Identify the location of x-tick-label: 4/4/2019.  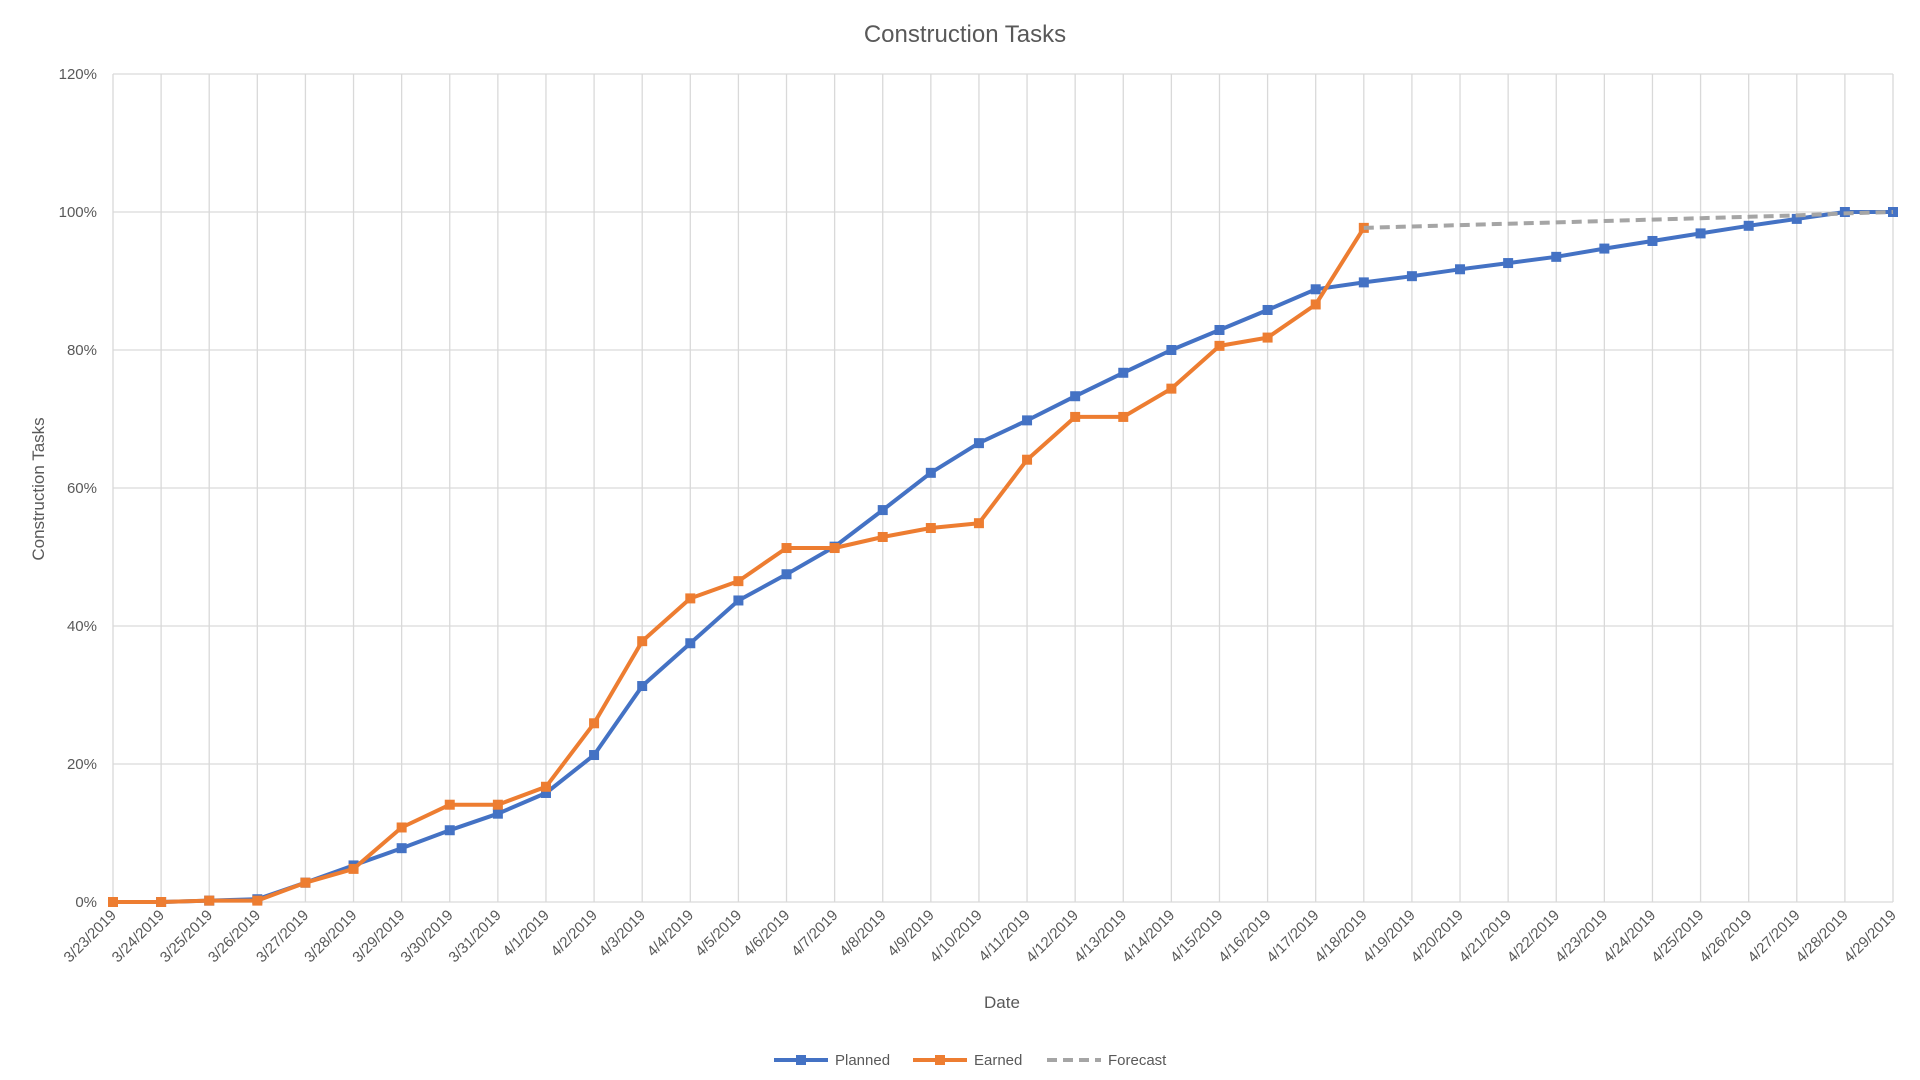
(670, 933).